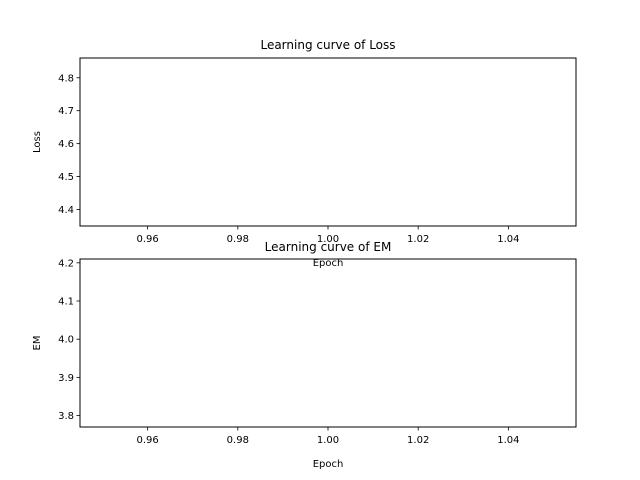 The height and width of the screenshot is (480, 640). I want to click on loss-x-tick-label: 0.98, so click(238, 239).